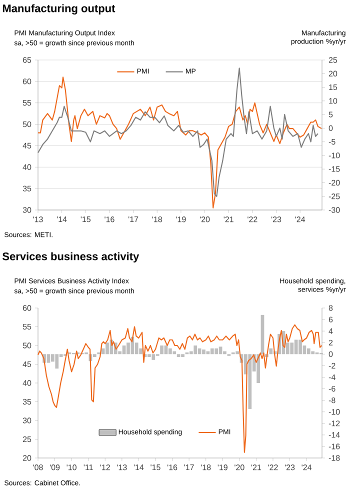  I want to click on chart-title: Services business activity, so click(71, 257).